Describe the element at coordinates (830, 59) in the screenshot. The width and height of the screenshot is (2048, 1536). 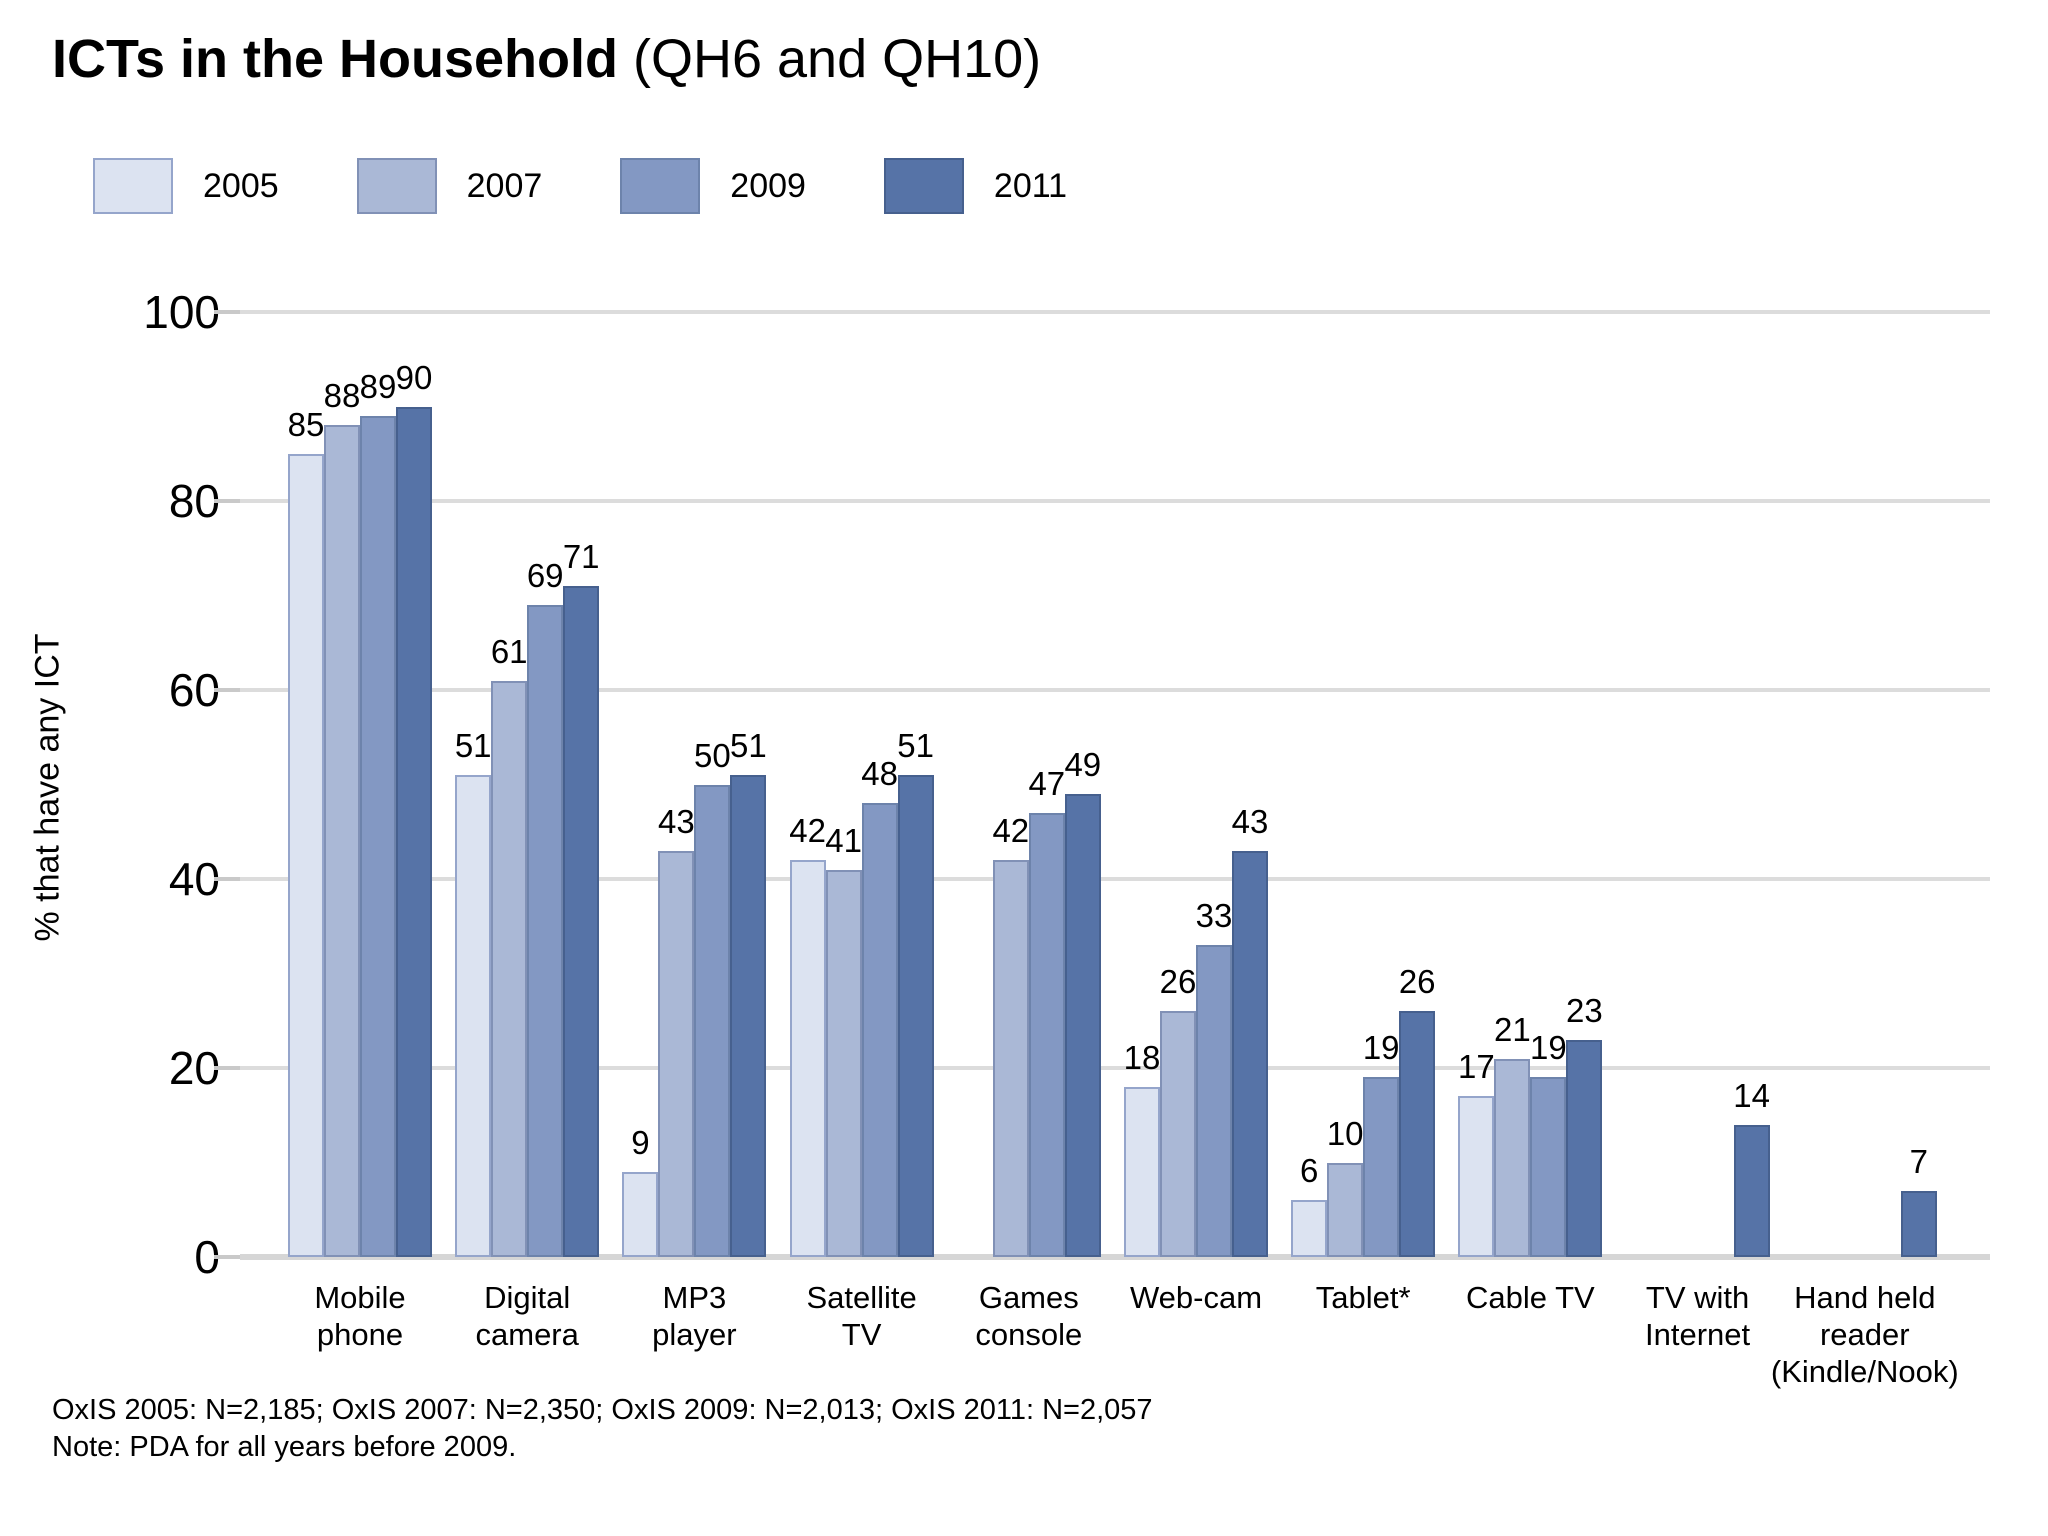
I see `chart-title-suffix: (QH6 and QH10)` at that location.